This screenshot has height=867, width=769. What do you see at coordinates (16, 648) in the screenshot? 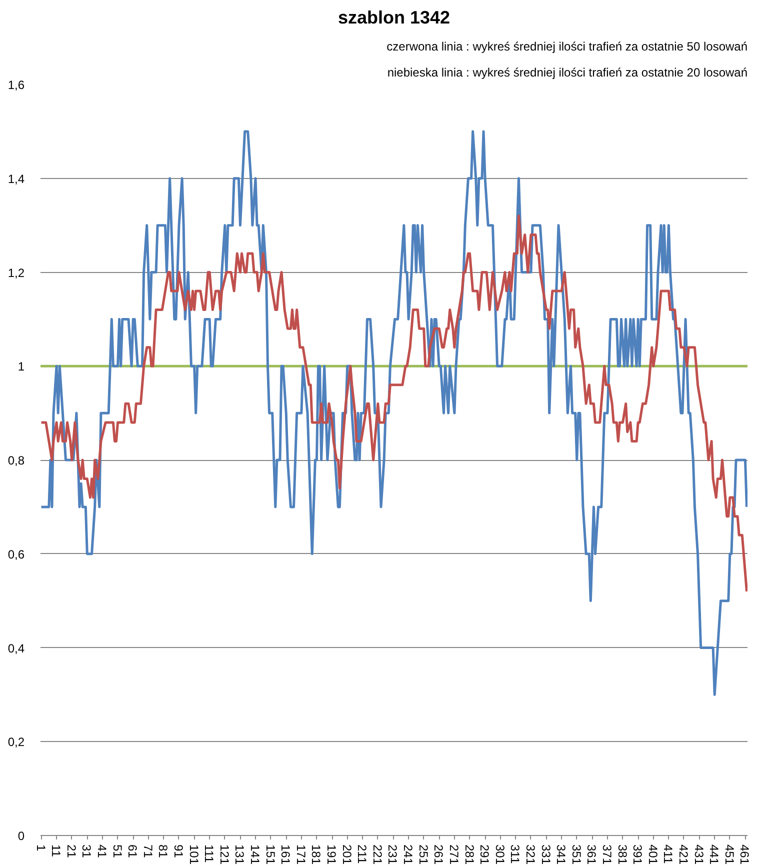
I see `y-tick-label: 0,4` at bounding box center [16, 648].